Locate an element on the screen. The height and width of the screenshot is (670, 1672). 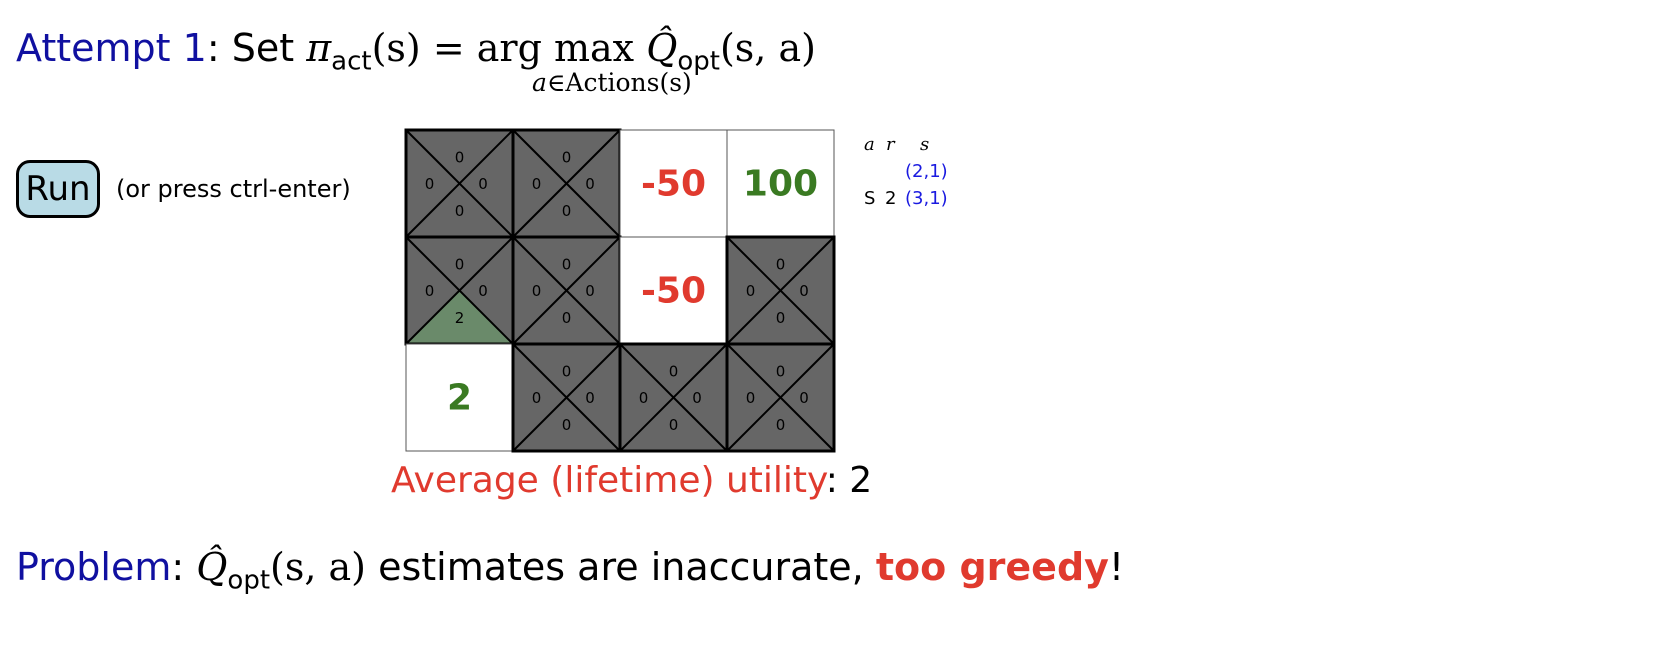
average-utility: Average (lifetime) utility: 2 is located at coordinates (632, 480).